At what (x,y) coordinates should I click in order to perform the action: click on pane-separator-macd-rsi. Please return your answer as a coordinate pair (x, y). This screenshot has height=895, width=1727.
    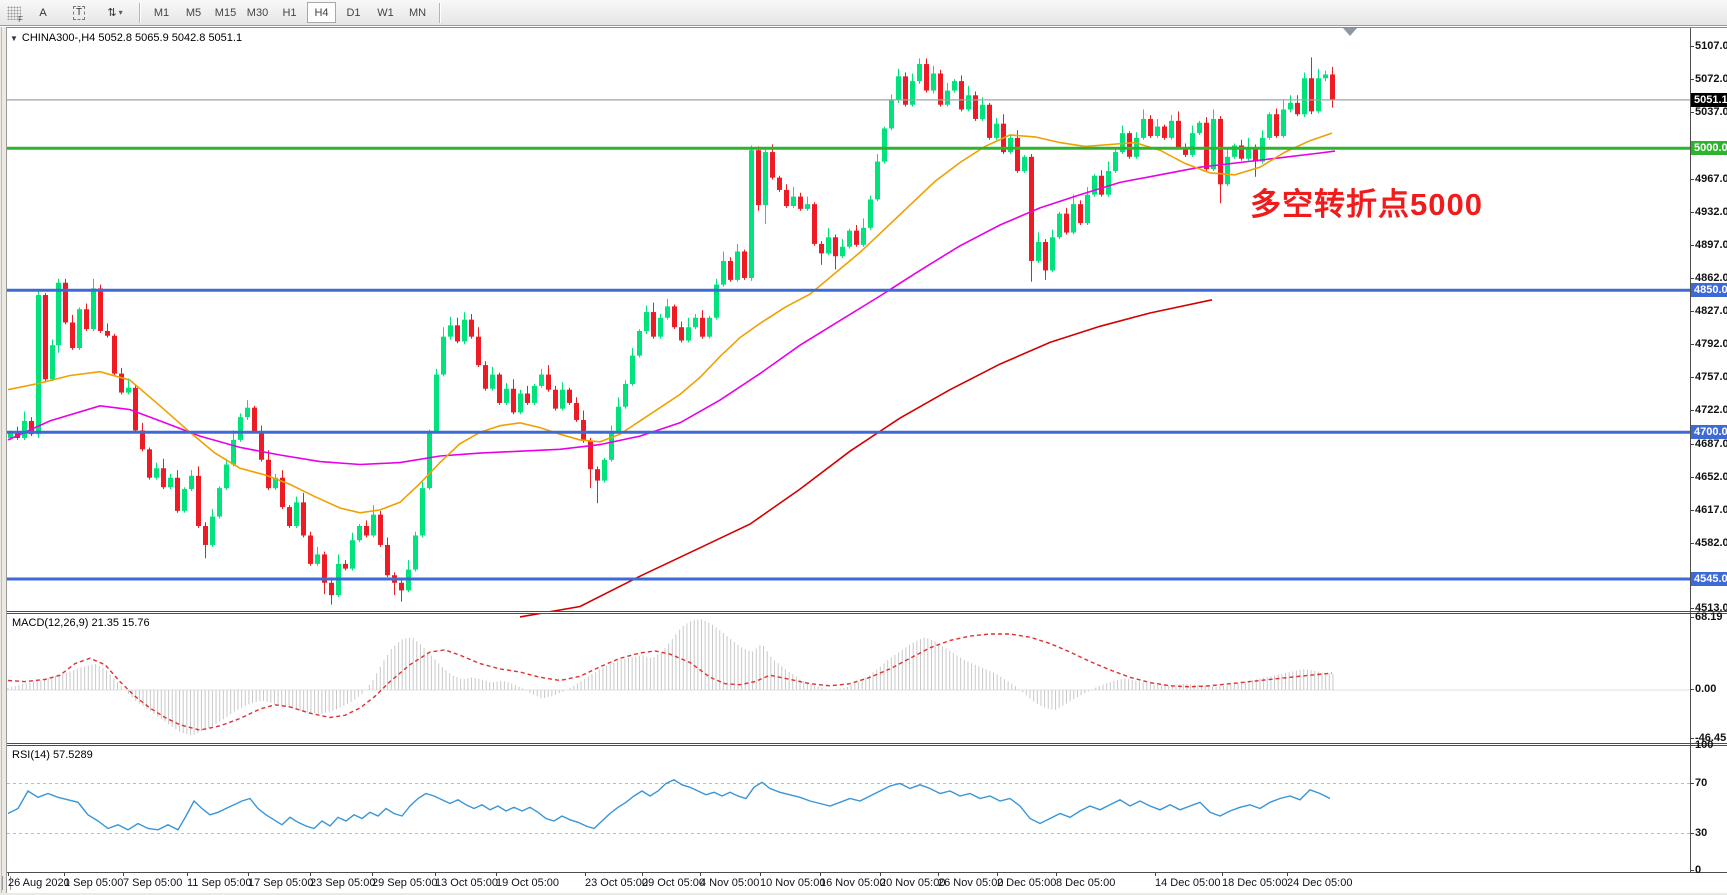
    Looking at the image, I should click on (867, 744).